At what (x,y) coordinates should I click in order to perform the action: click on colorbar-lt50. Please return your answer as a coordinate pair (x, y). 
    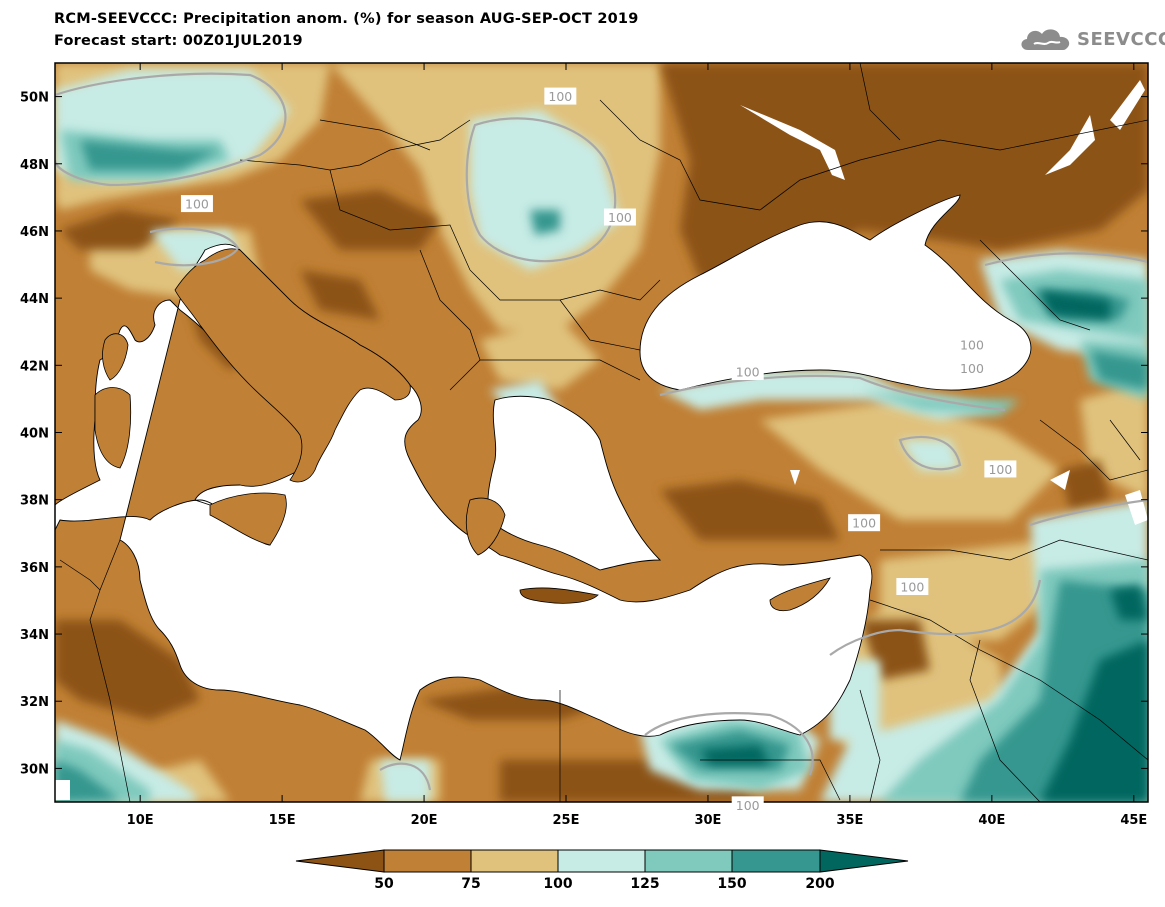
    Looking at the image, I should click on (340, 861).